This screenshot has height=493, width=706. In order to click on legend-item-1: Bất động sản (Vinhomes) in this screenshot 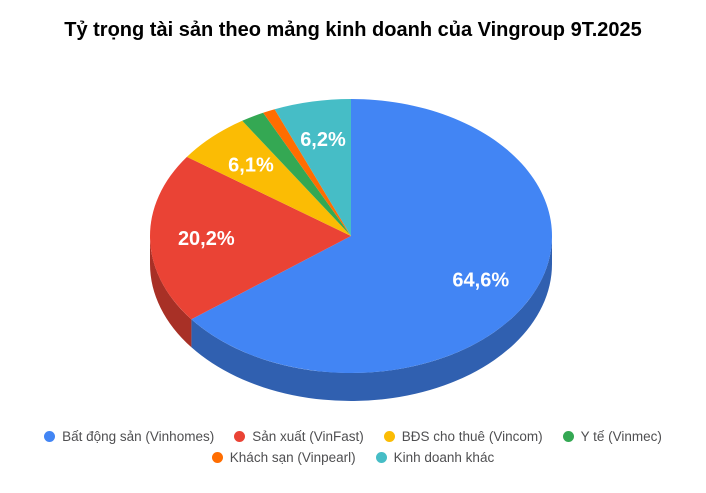, I will do `click(129, 436)`.